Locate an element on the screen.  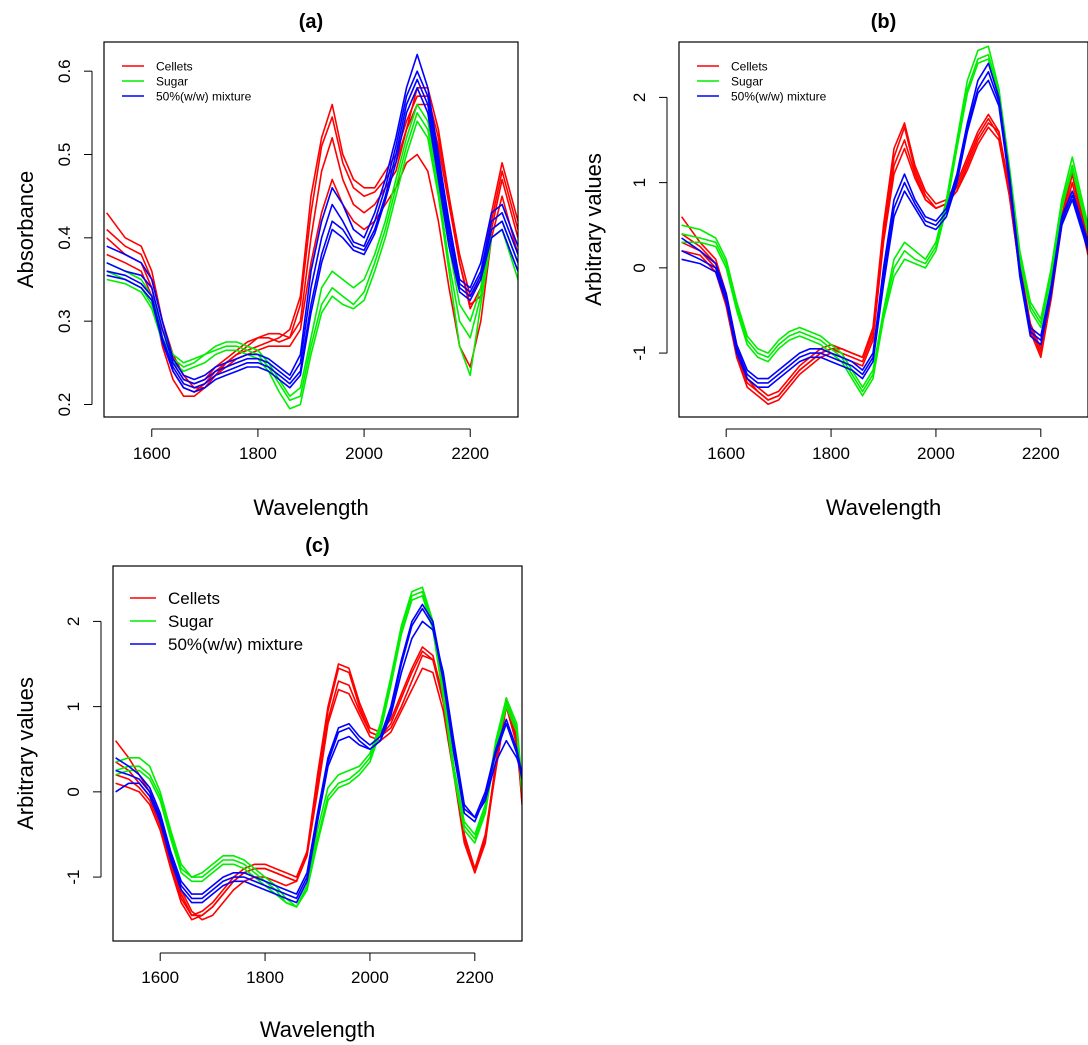
legend: Cellets Sugar 50%(w/w) mixture is located at coordinates (216, 621).